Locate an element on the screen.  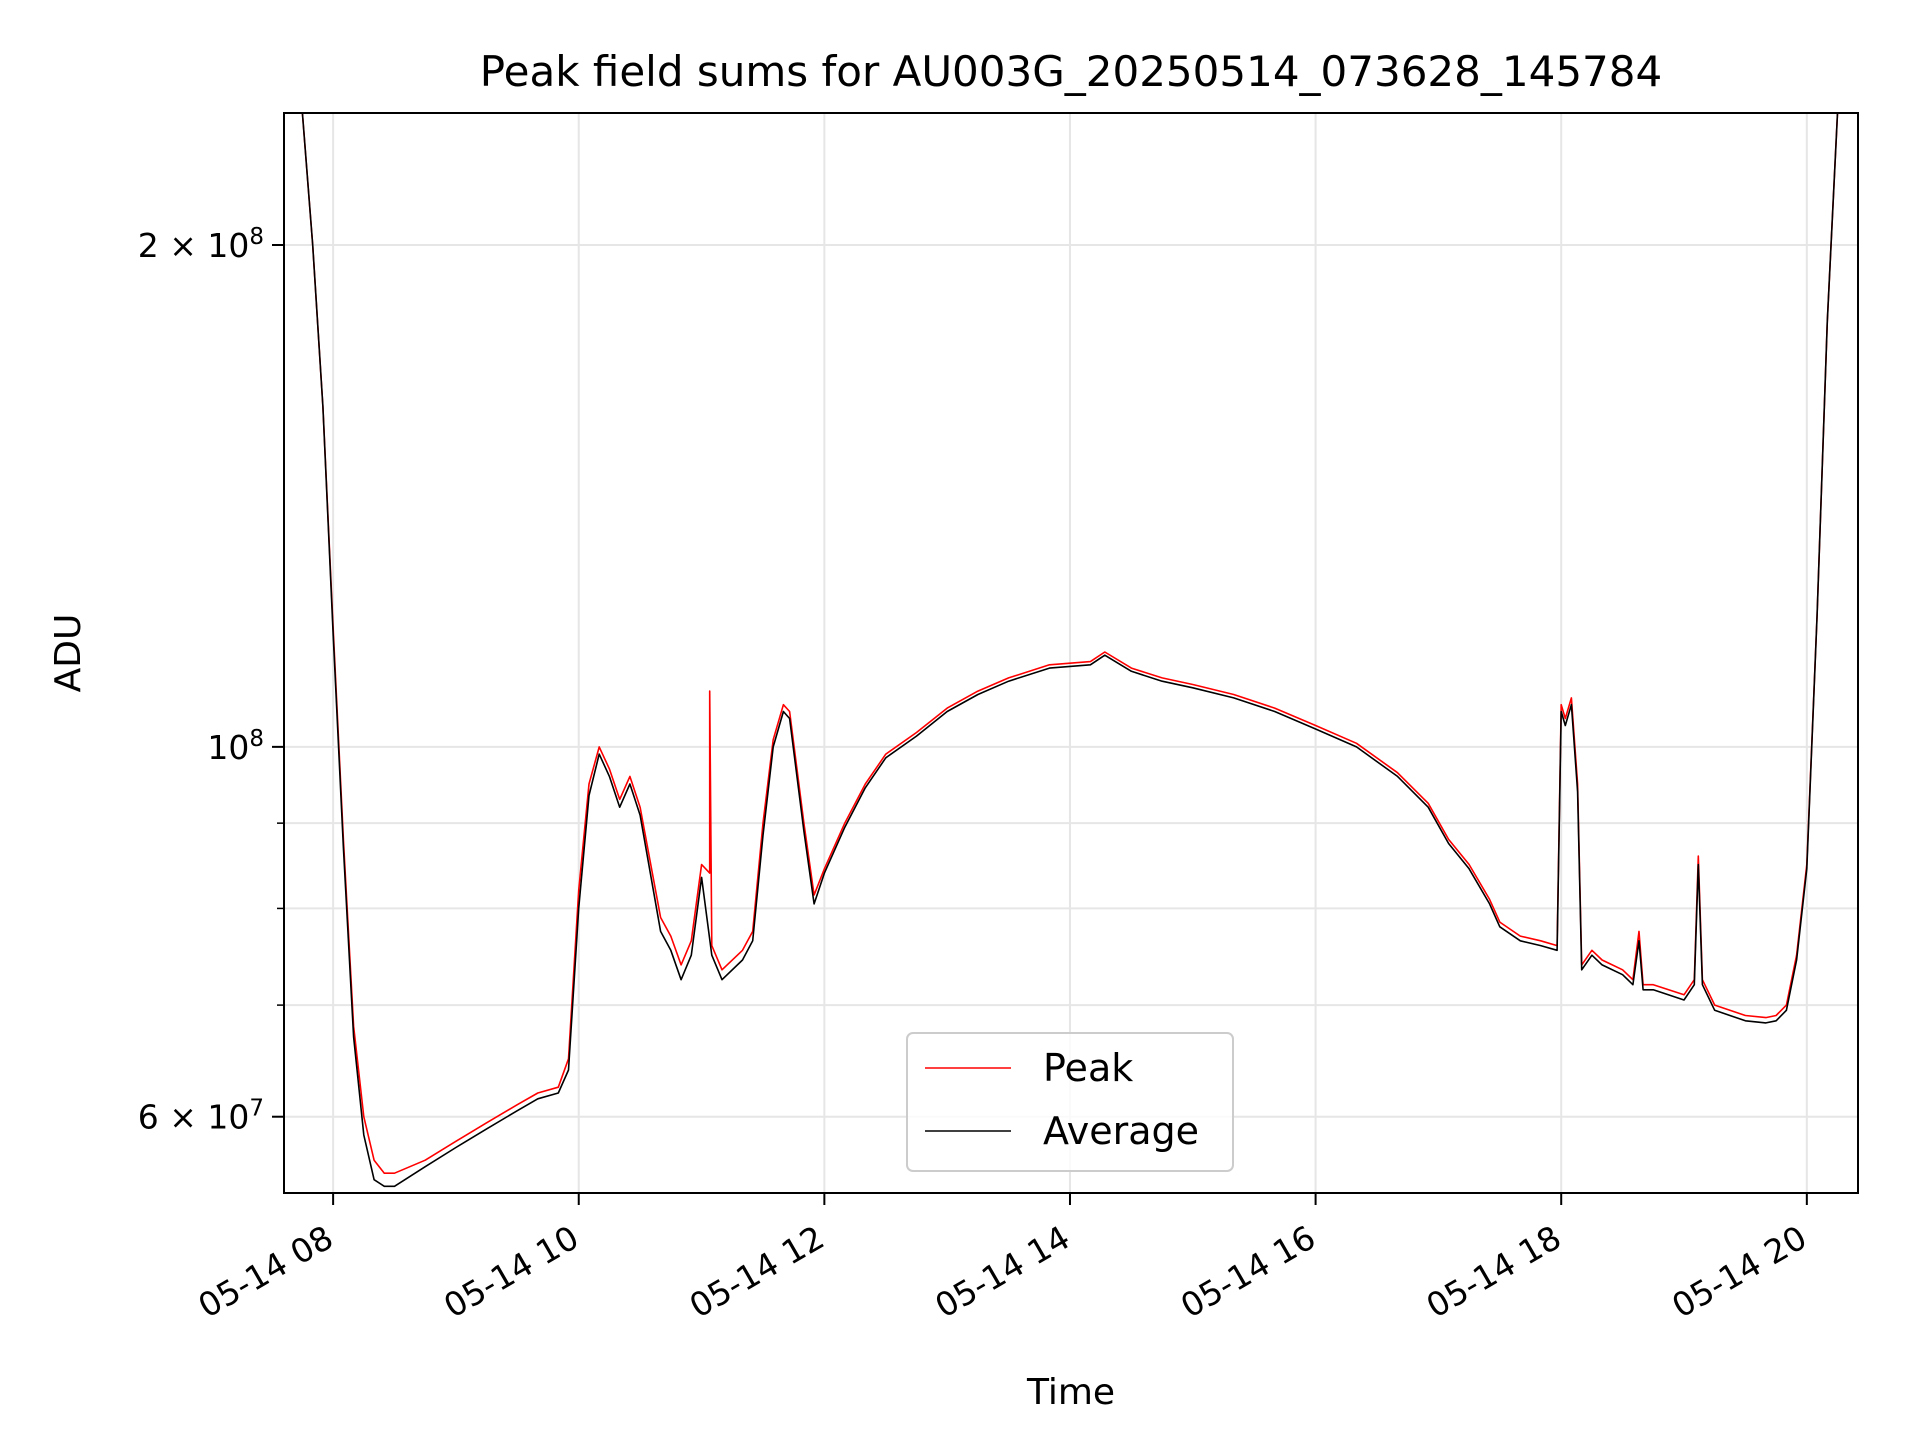
legend-average-label: Average is located at coordinates (1121, 1131).